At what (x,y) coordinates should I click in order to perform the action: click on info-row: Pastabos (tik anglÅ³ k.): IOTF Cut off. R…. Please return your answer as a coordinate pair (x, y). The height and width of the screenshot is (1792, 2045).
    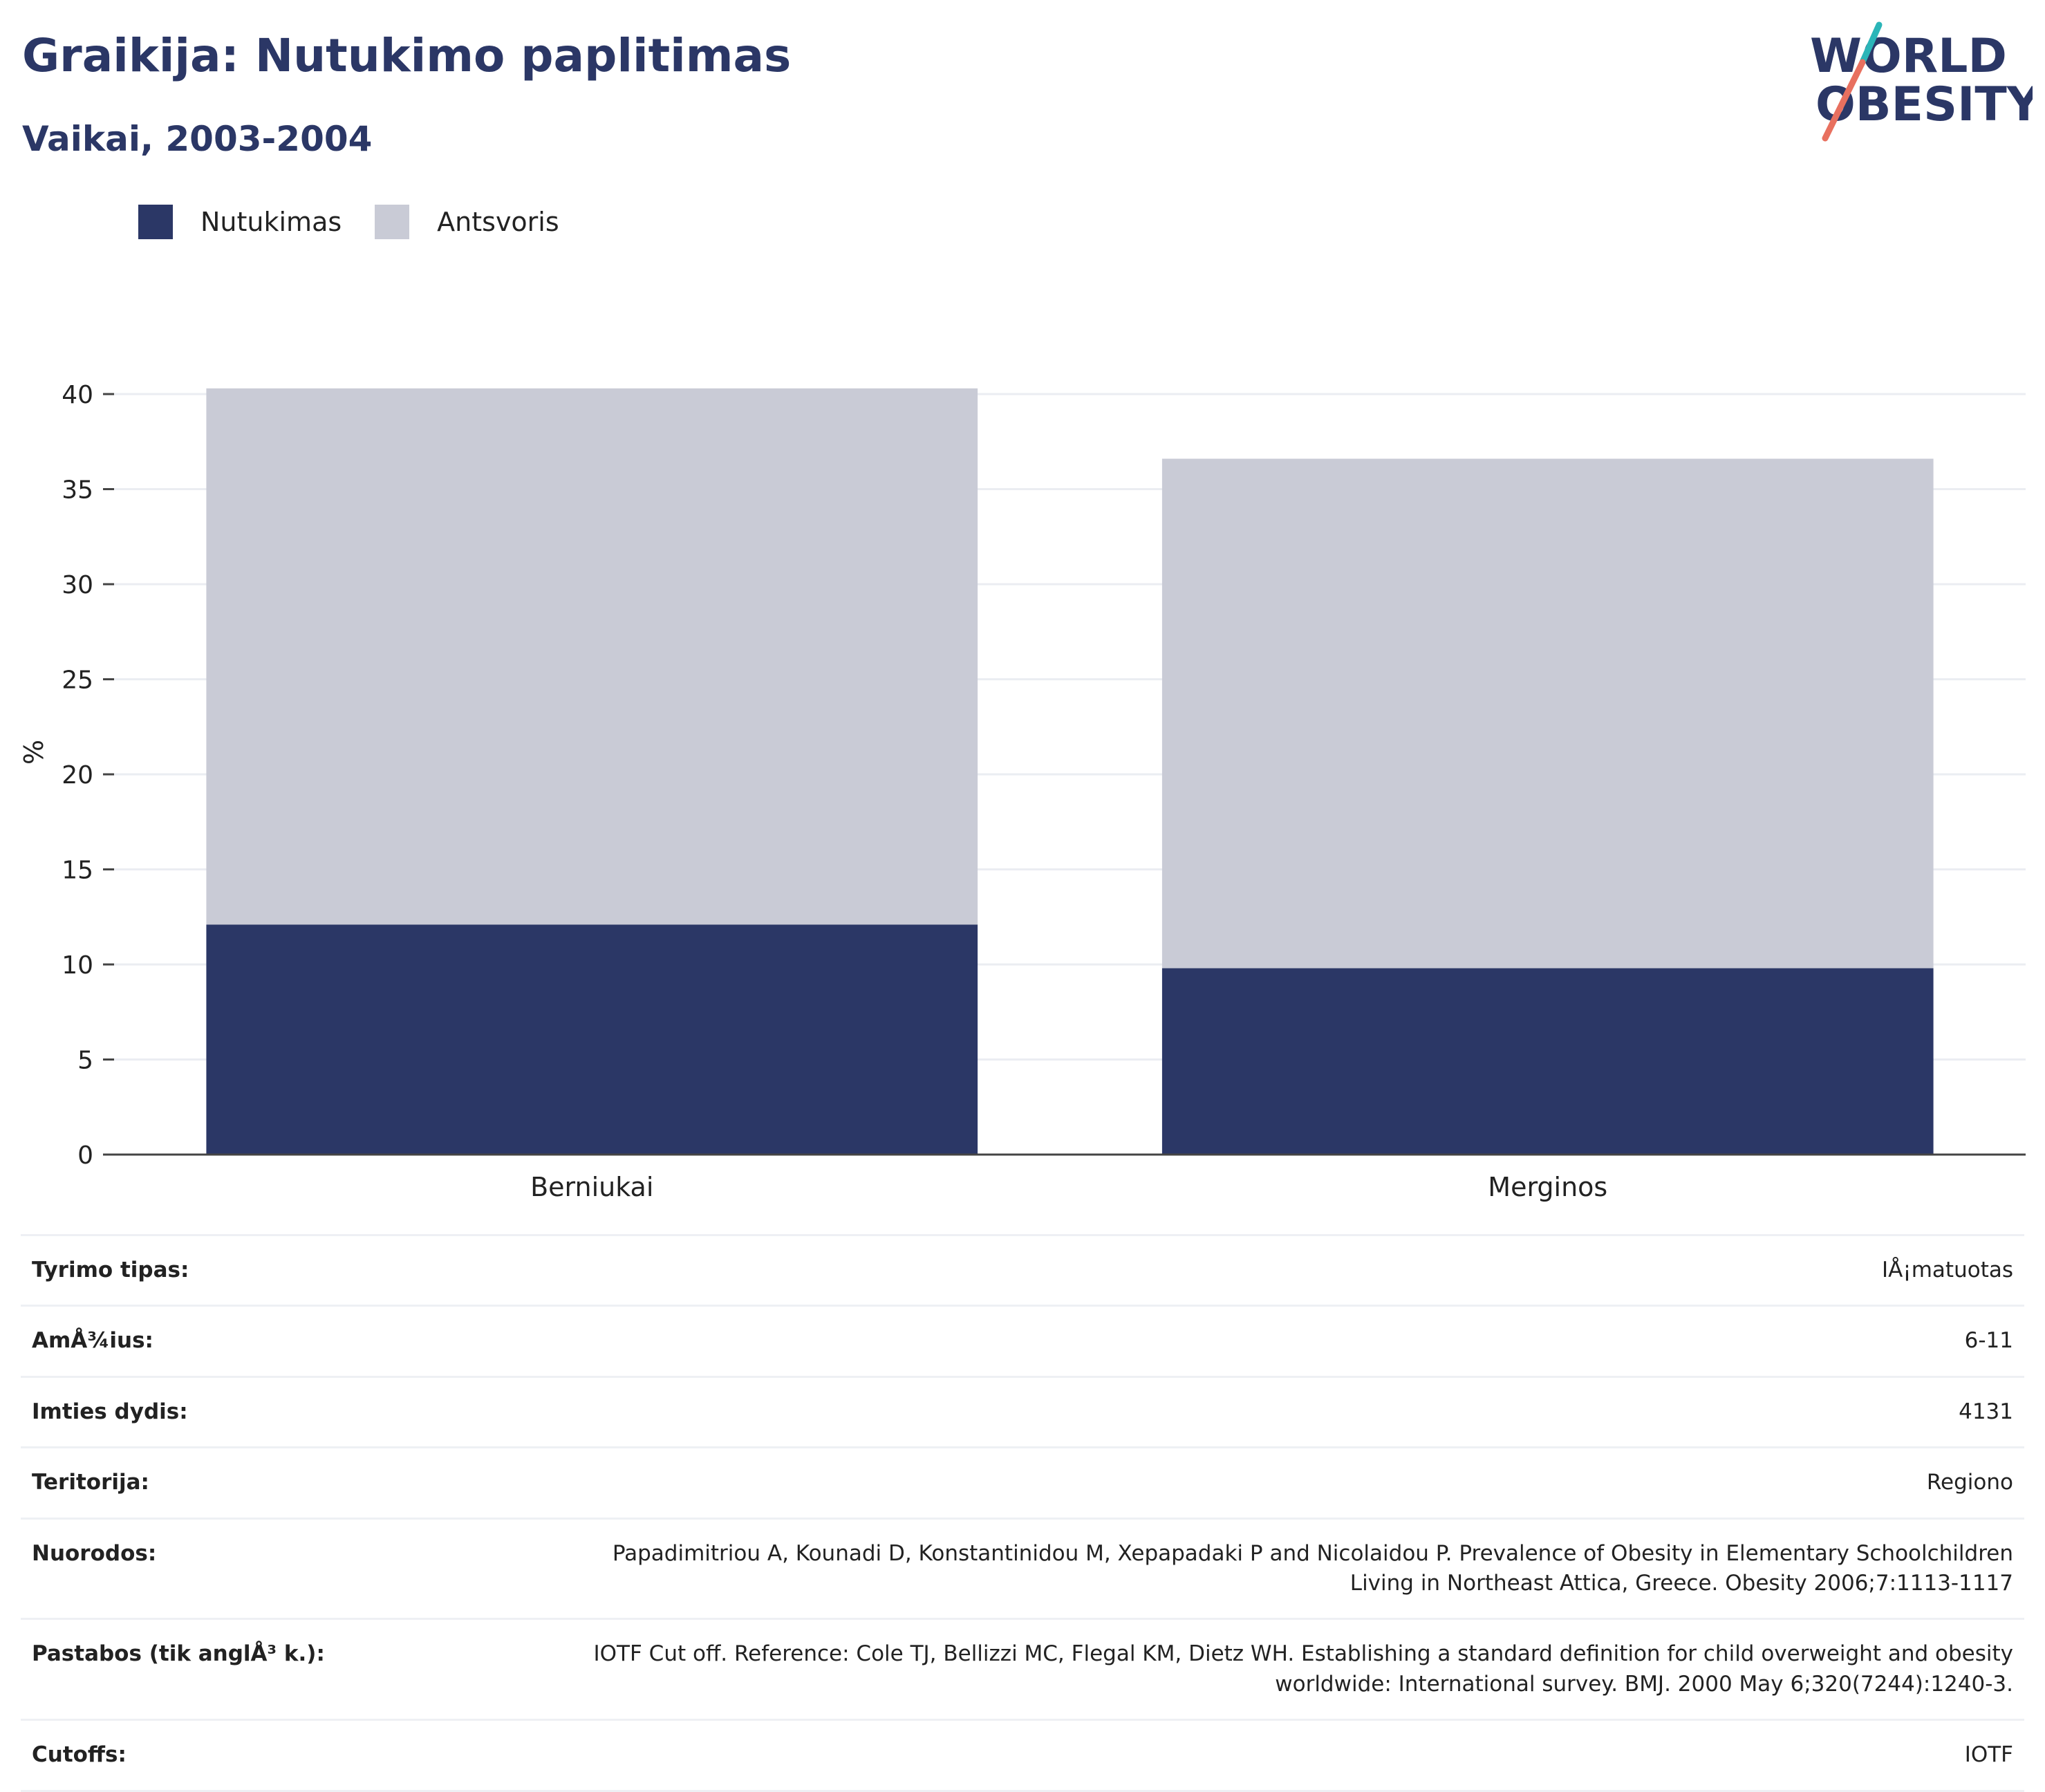
    Looking at the image, I should click on (1022, 1669).